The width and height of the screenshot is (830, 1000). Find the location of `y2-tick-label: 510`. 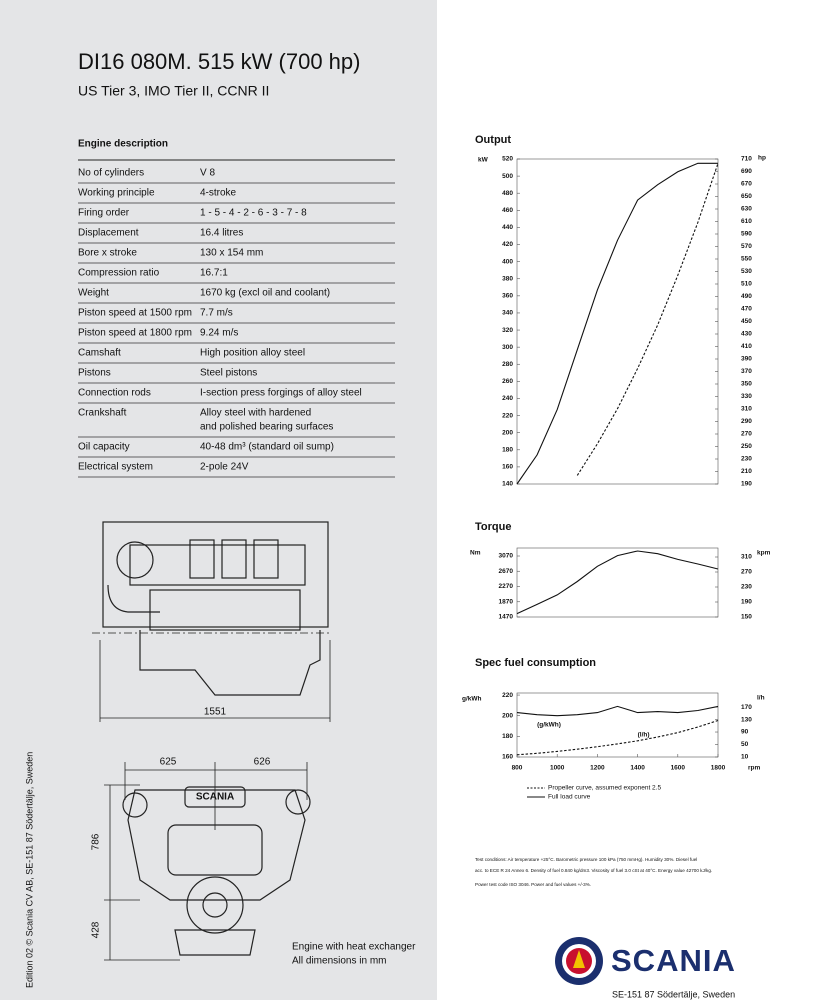

y2-tick-label: 510 is located at coordinates (746, 284).